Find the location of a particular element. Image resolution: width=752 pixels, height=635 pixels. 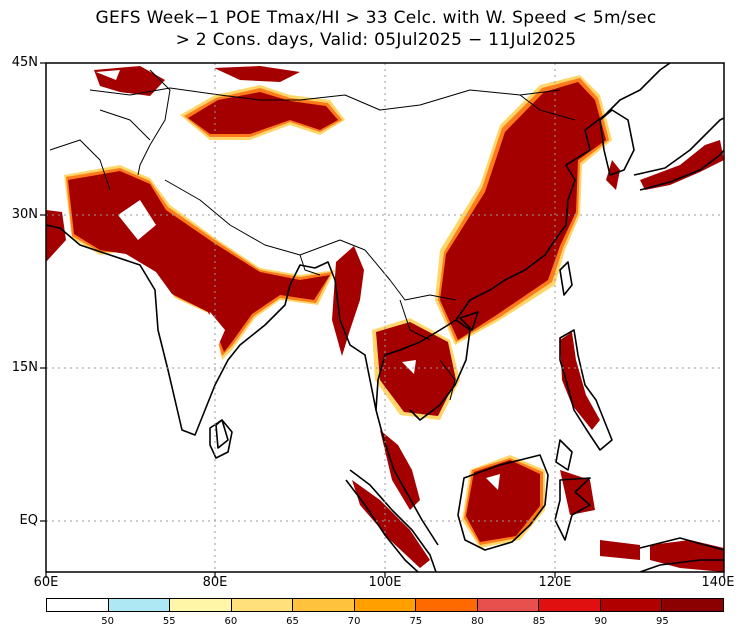

colorbar-label: 65 is located at coordinates (292, 621).